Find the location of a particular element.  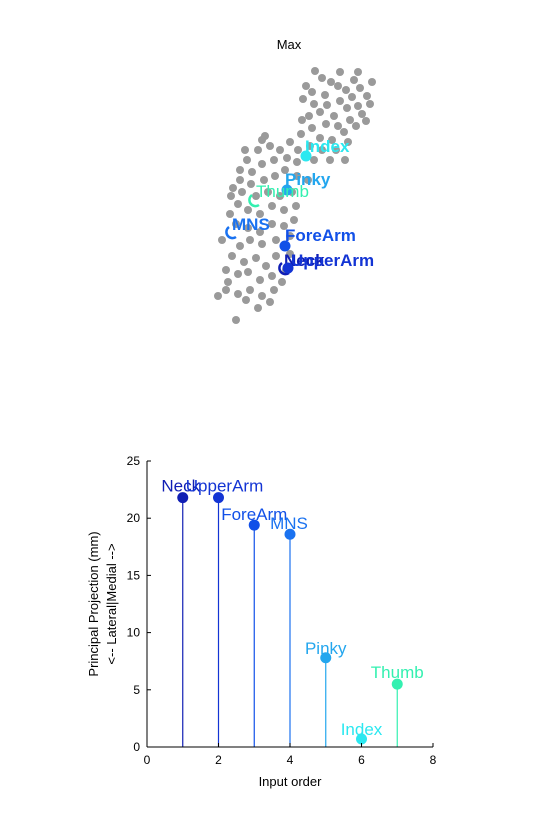

stem-label: MNS is located at coordinates (289, 523).